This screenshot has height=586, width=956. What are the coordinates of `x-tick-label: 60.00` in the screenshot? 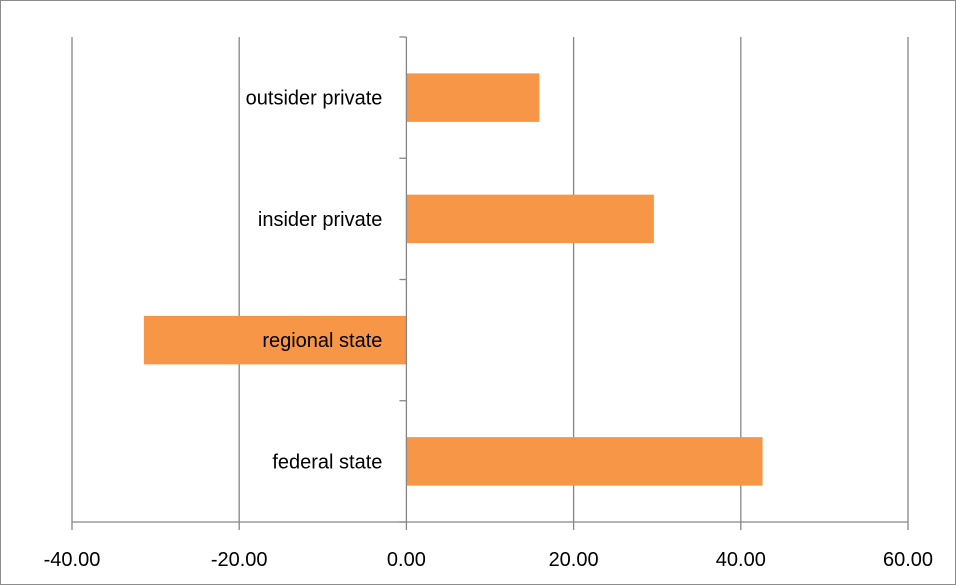 It's located at (908, 560).